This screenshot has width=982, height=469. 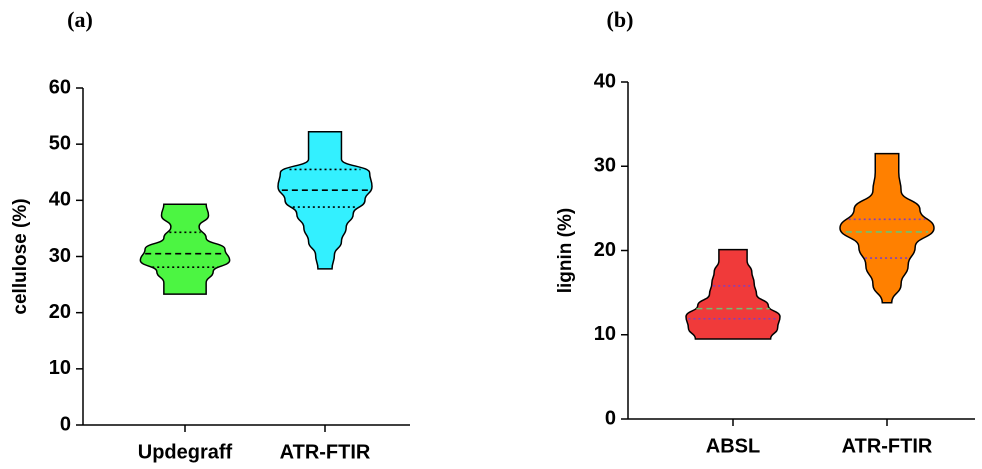 What do you see at coordinates (80, 19) in the screenshot?
I see `panel-label: (a)` at bounding box center [80, 19].